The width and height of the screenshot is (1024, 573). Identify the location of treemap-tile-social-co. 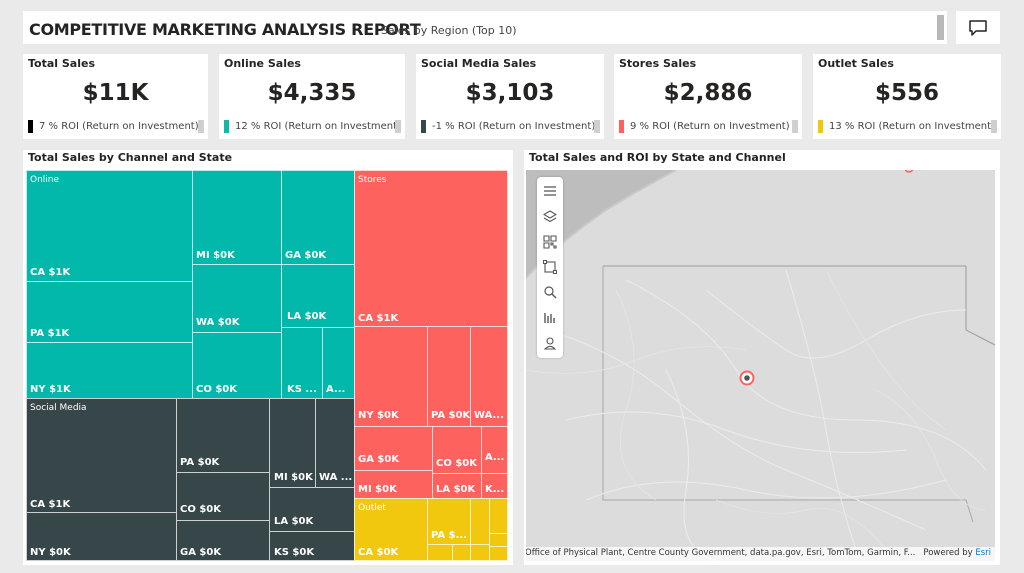
(223, 496).